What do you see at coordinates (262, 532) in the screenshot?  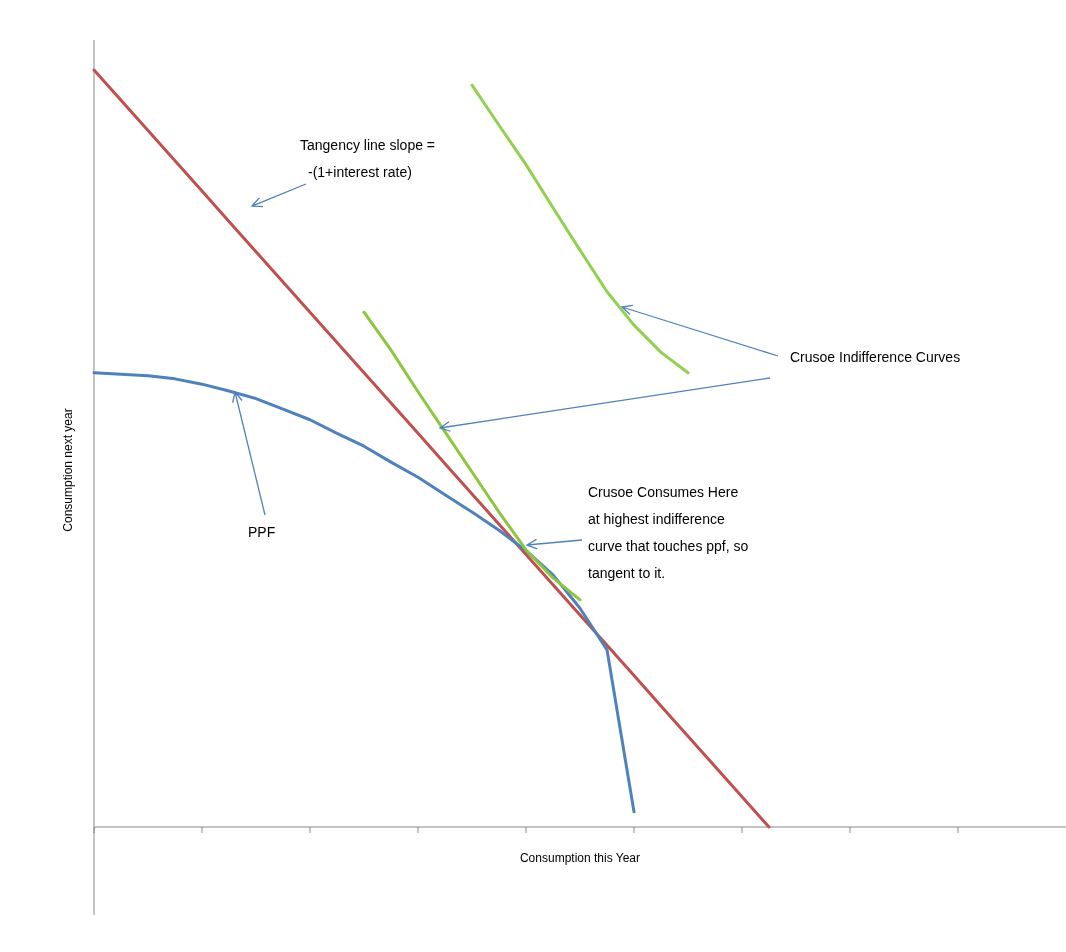 I see `annotation: PPF` at bounding box center [262, 532].